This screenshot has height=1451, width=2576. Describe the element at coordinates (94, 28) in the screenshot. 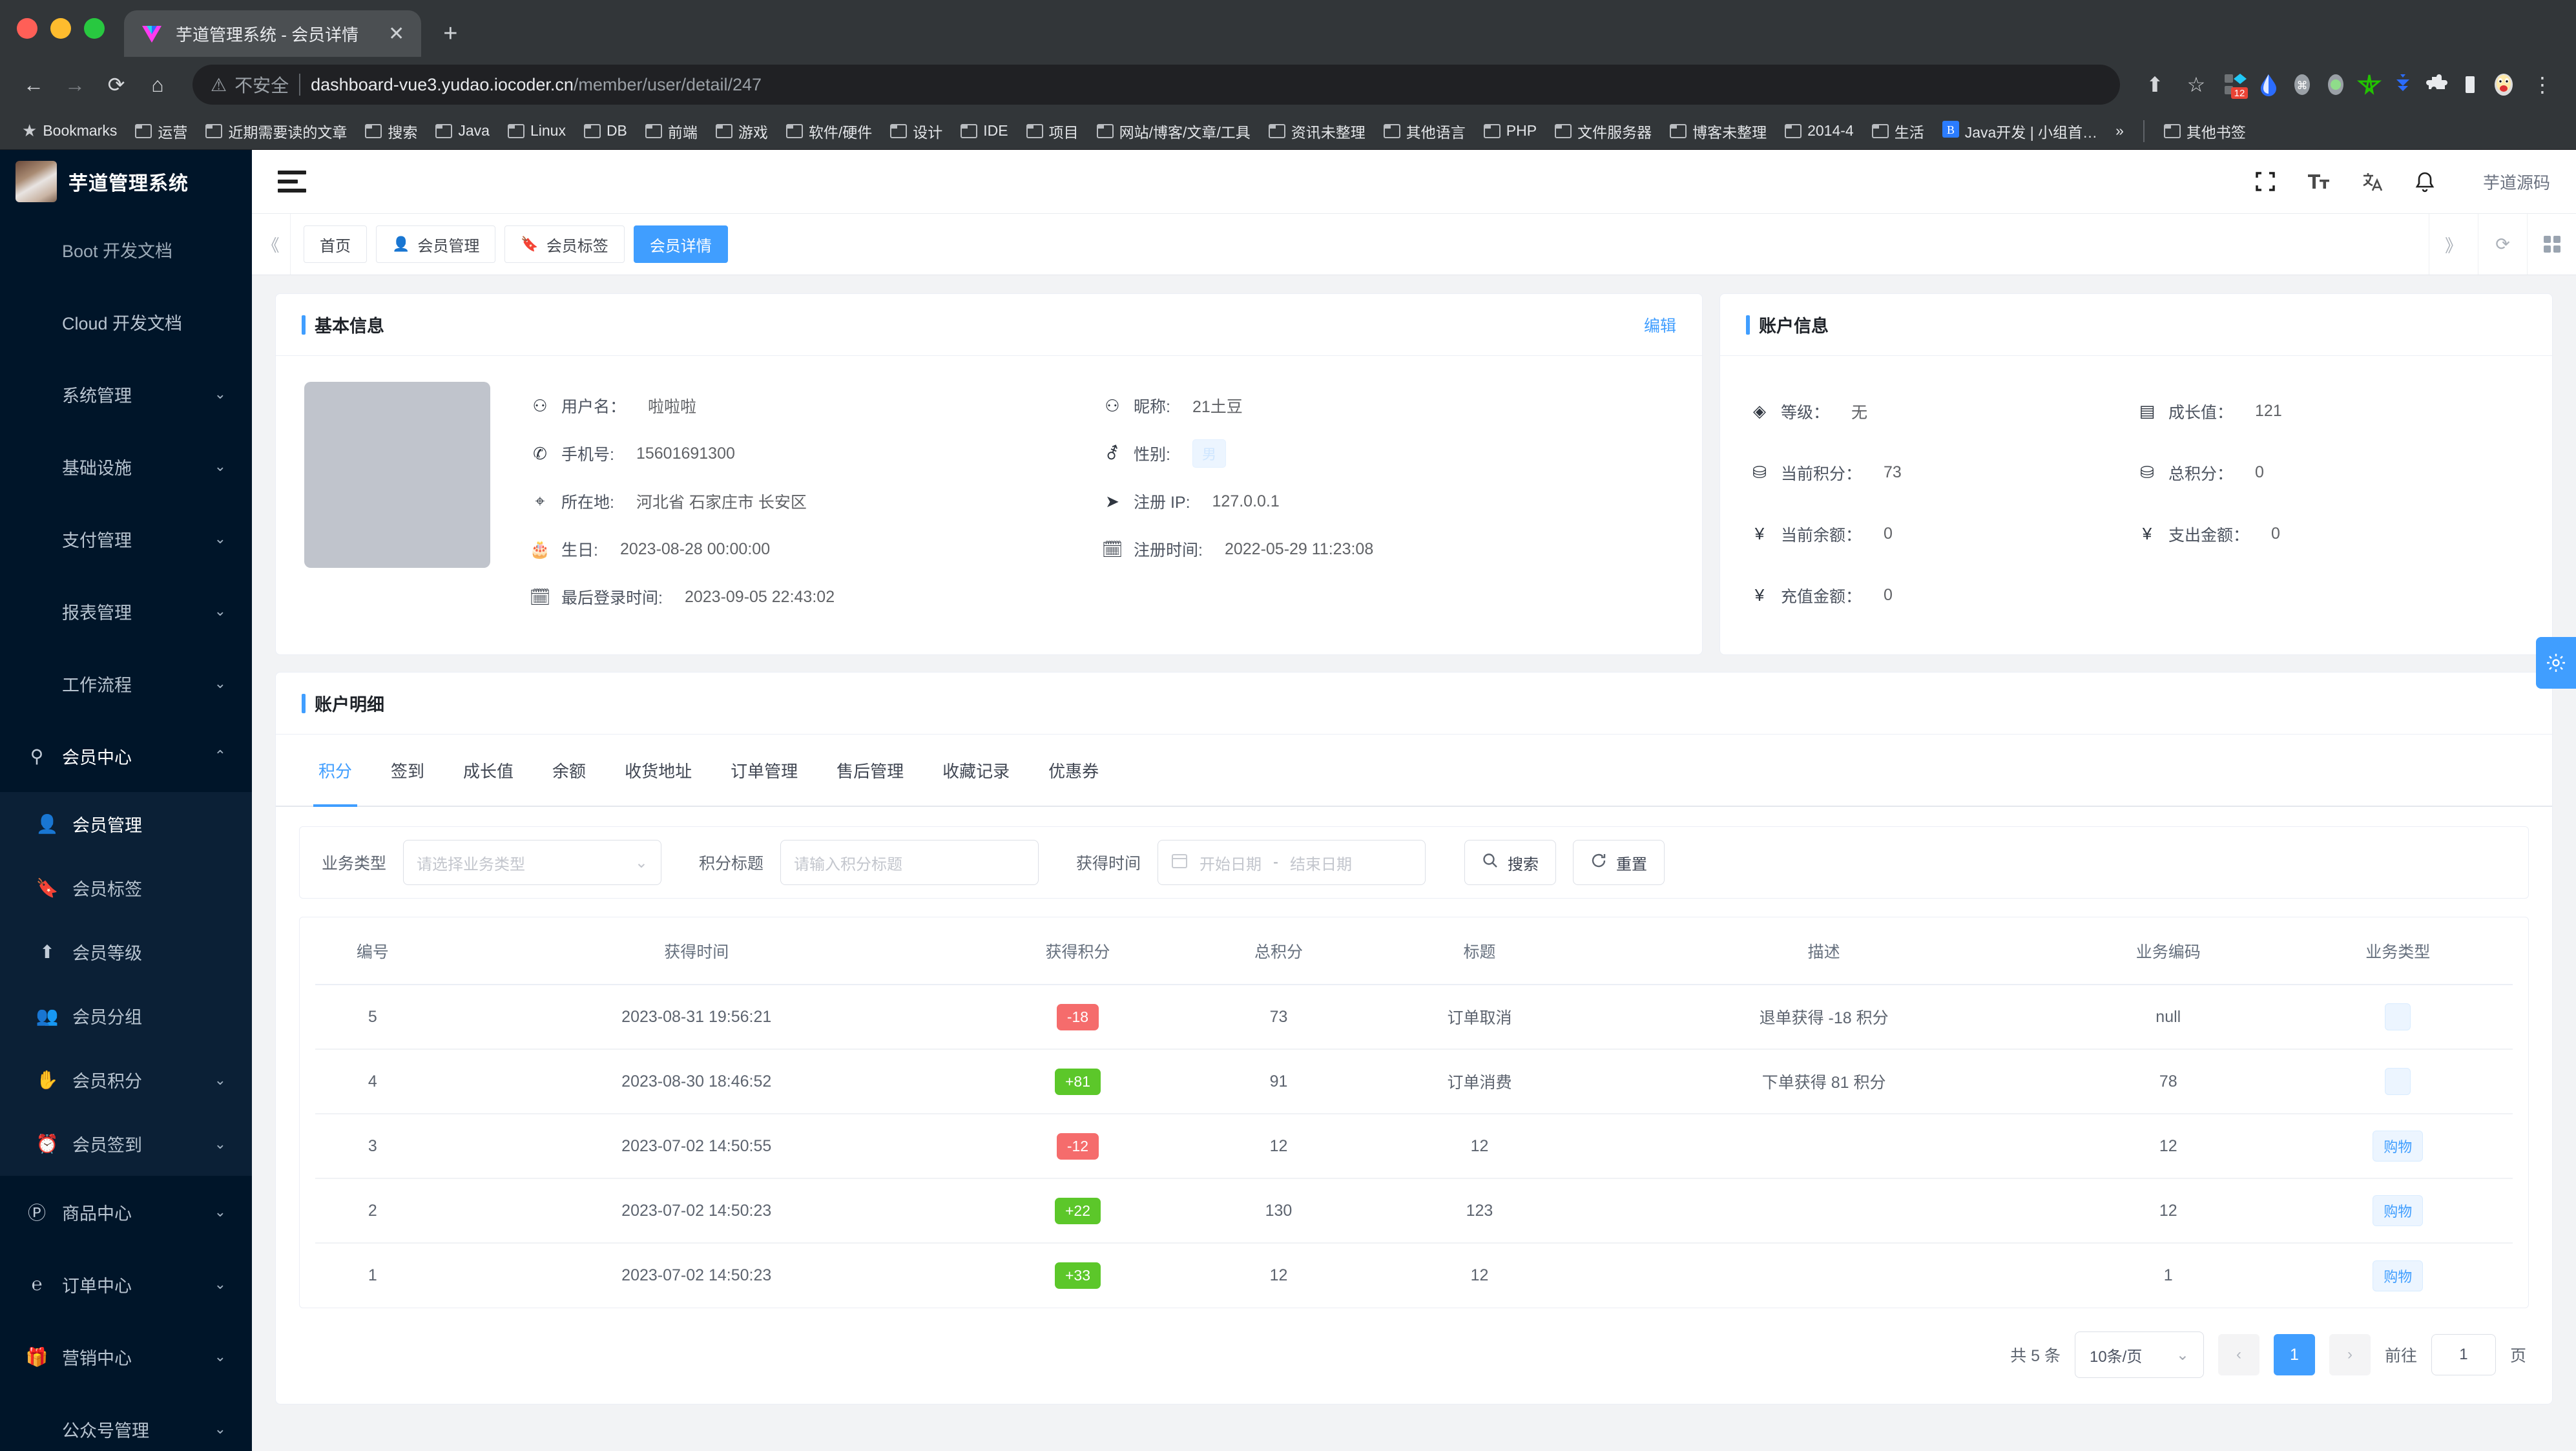

I see `maximize-window-button` at that location.